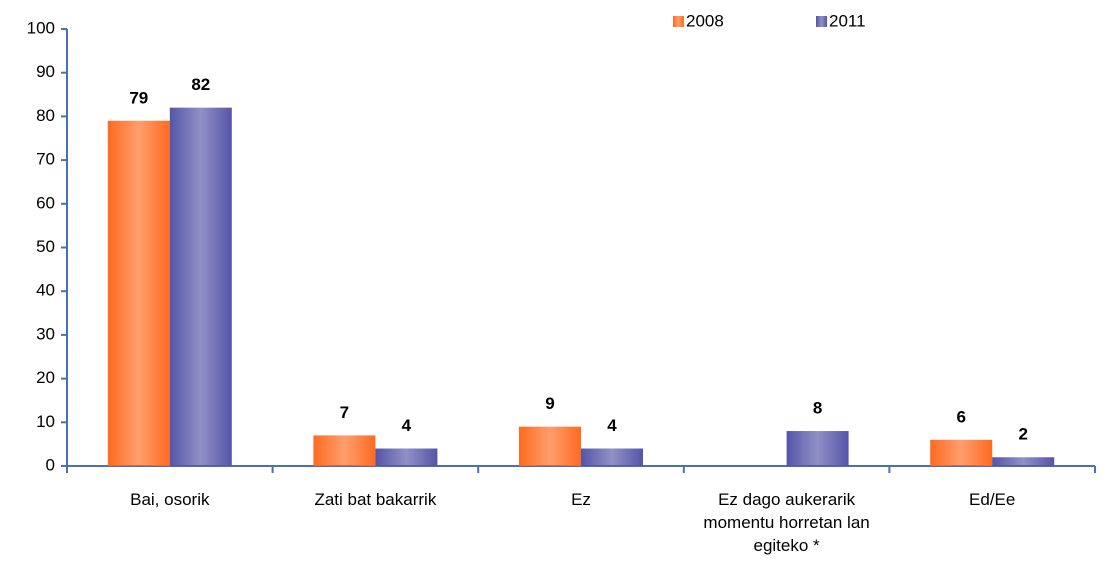 This screenshot has width=1120, height=572. I want to click on data-label: 79, so click(138, 97).